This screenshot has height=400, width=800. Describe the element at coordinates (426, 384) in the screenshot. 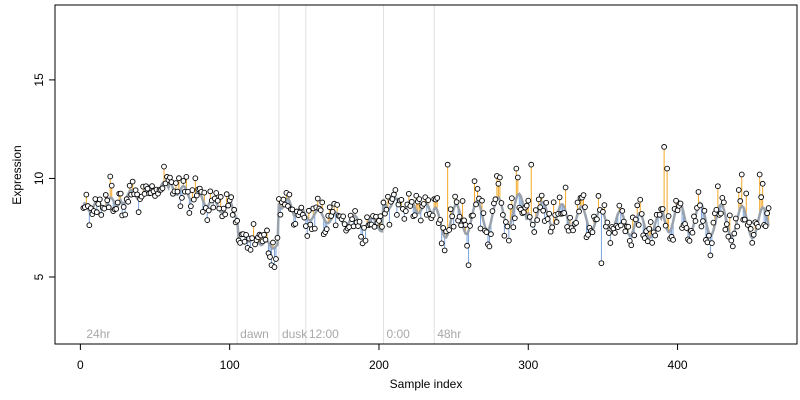

I see `x-axis-label: Sample index` at that location.